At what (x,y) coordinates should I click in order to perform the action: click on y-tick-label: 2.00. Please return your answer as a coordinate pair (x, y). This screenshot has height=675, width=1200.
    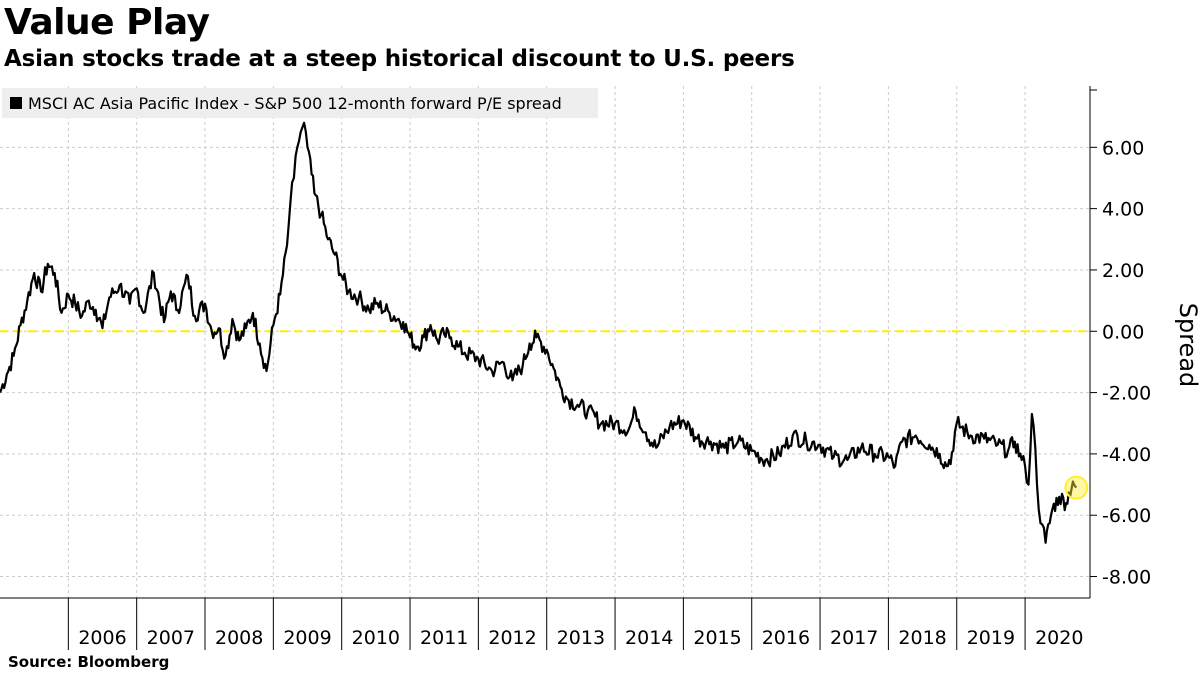
    Looking at the image, I should click on (1123, 271).